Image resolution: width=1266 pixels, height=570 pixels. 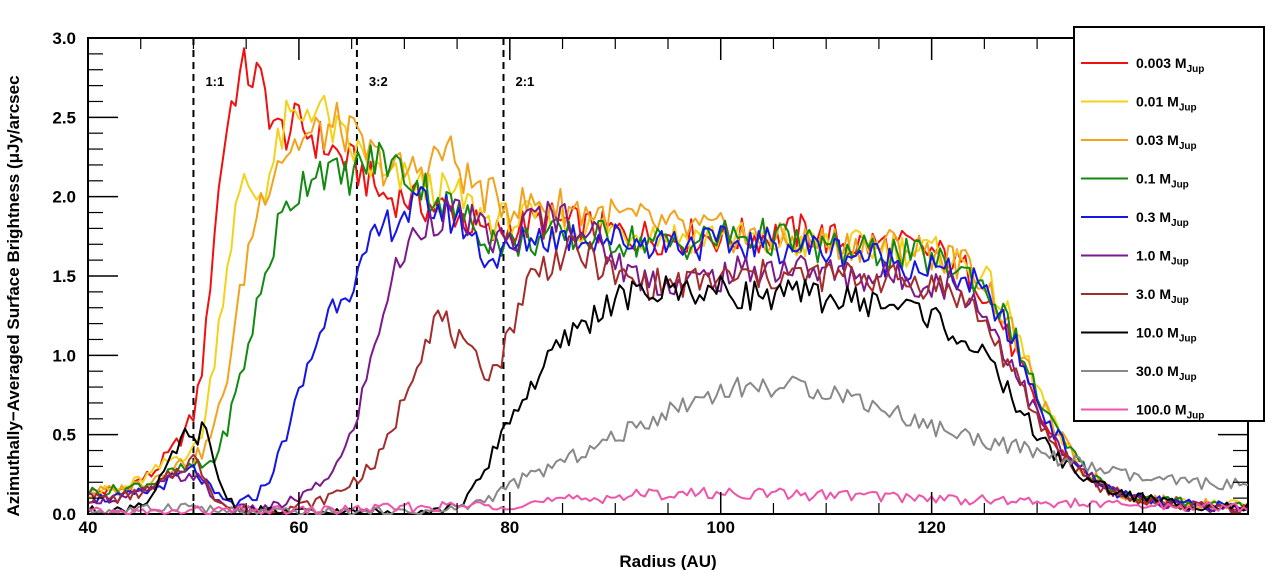 What do you see at coordinates (1162, 258) in the screenshot?
I see `legend-label: 1.0 MJup` at bounding box center [1162, 258].